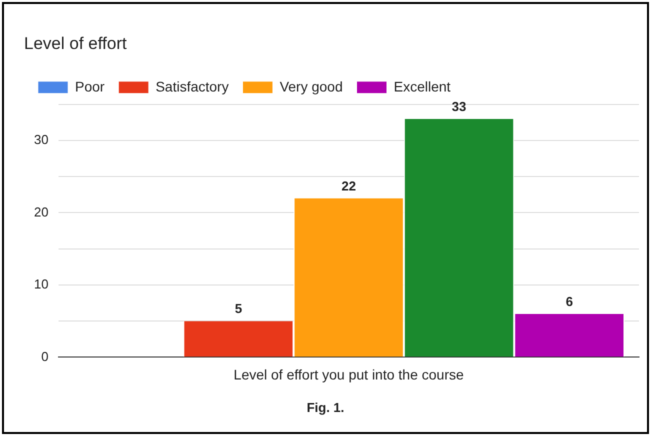 The width and height of the screenshot is (651, 436). I want to click on caption: Fig. 1., so click(326, 407).